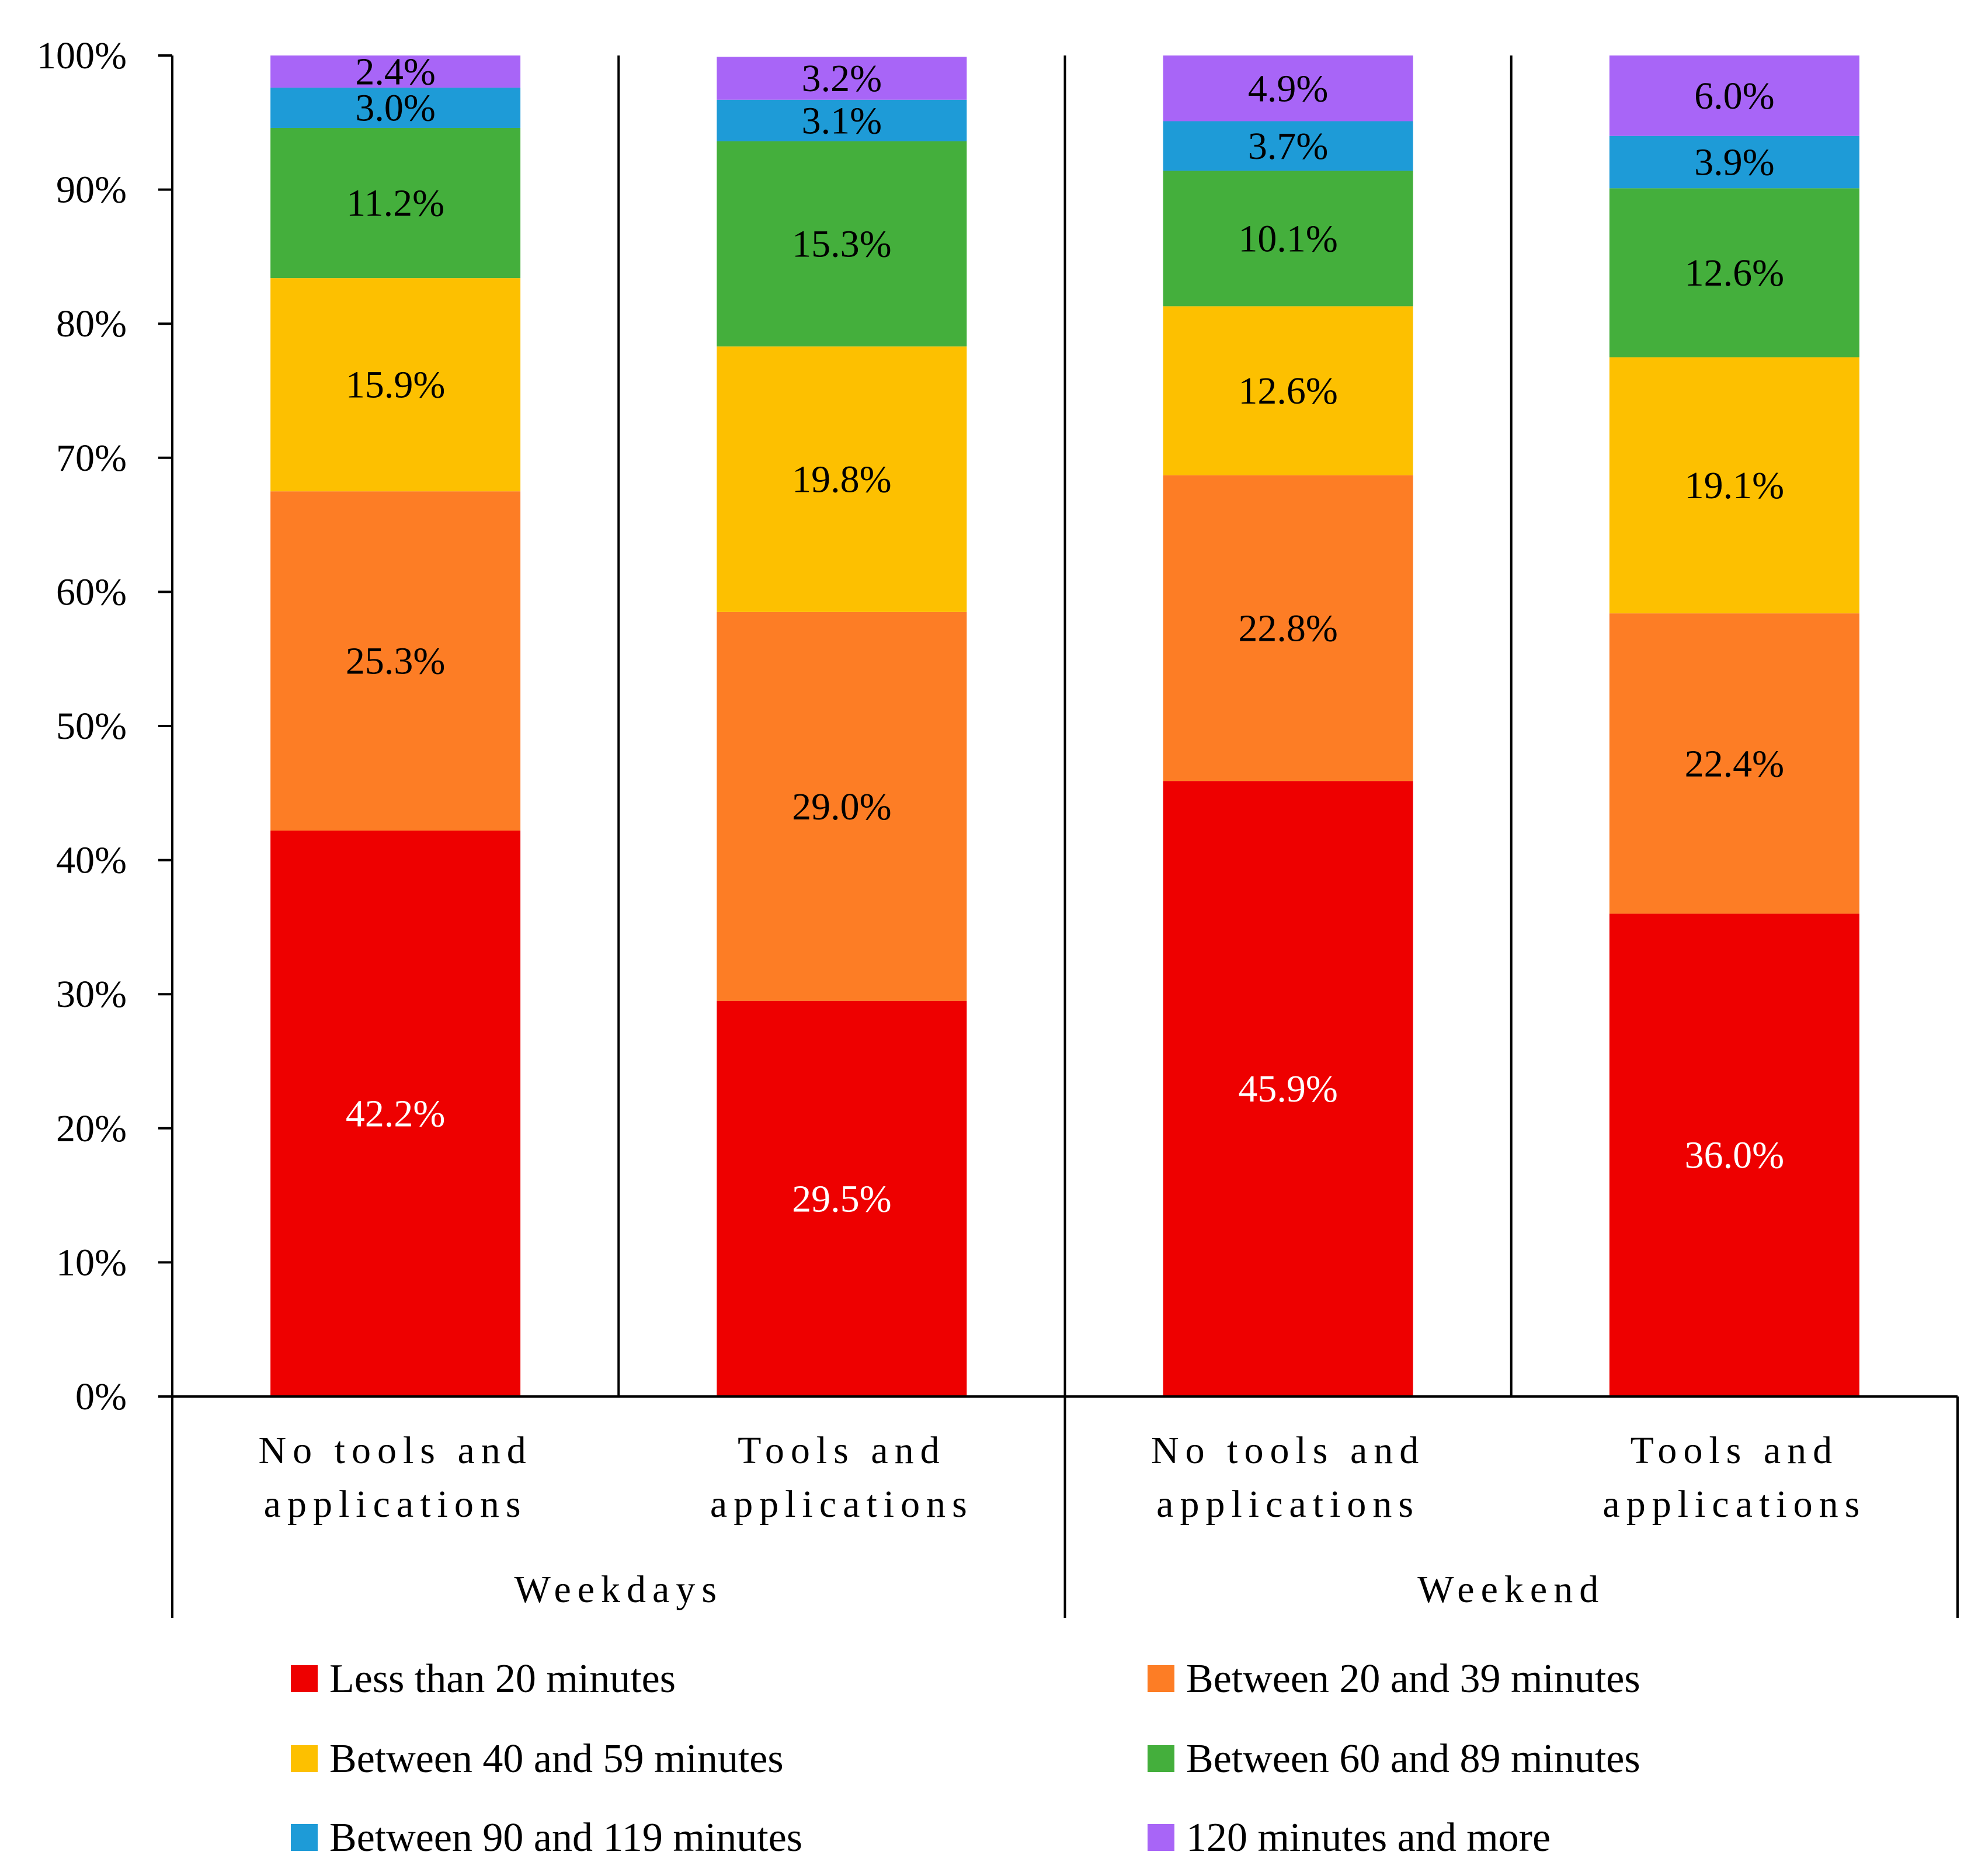  I want to click on data-label: 15.3%, so click(841, 244).